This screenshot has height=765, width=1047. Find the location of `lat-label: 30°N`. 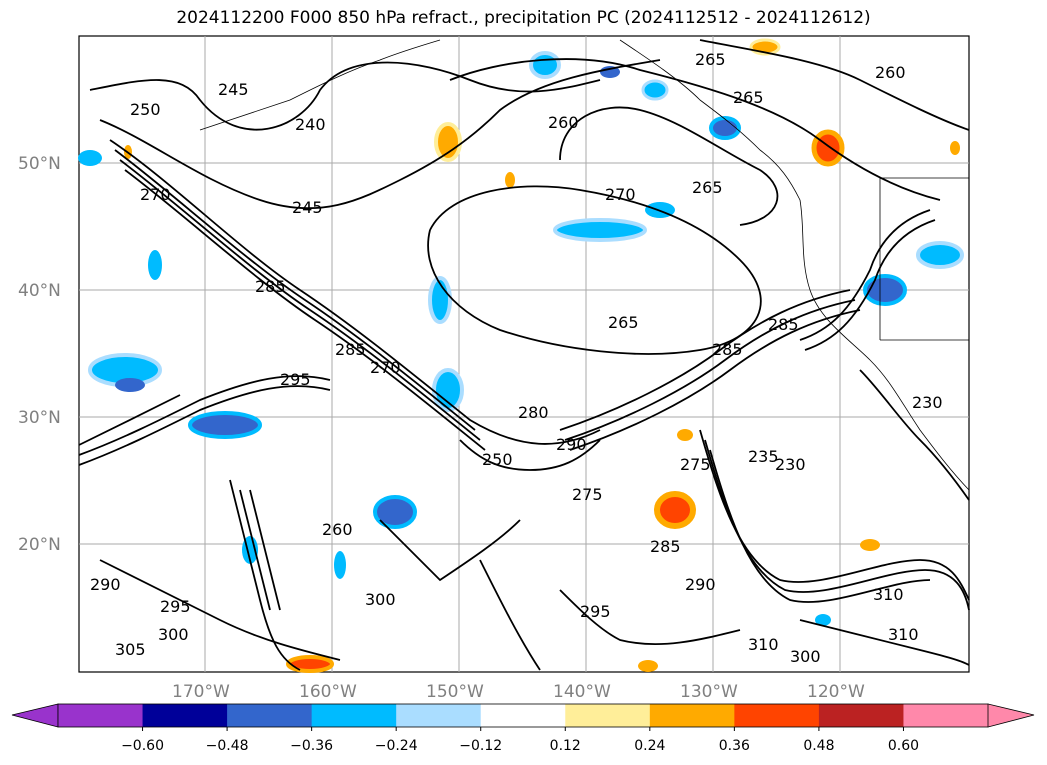

lat-label: 30°N is located at coordinates (39, 418).